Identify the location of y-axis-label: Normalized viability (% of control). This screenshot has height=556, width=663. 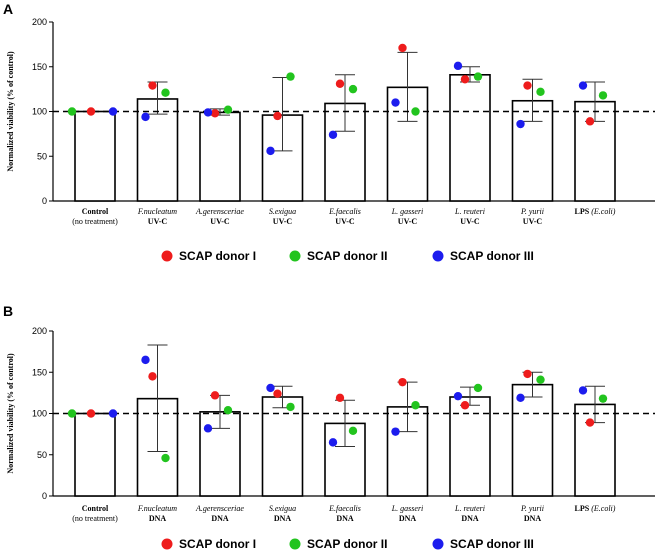
(10, 111).